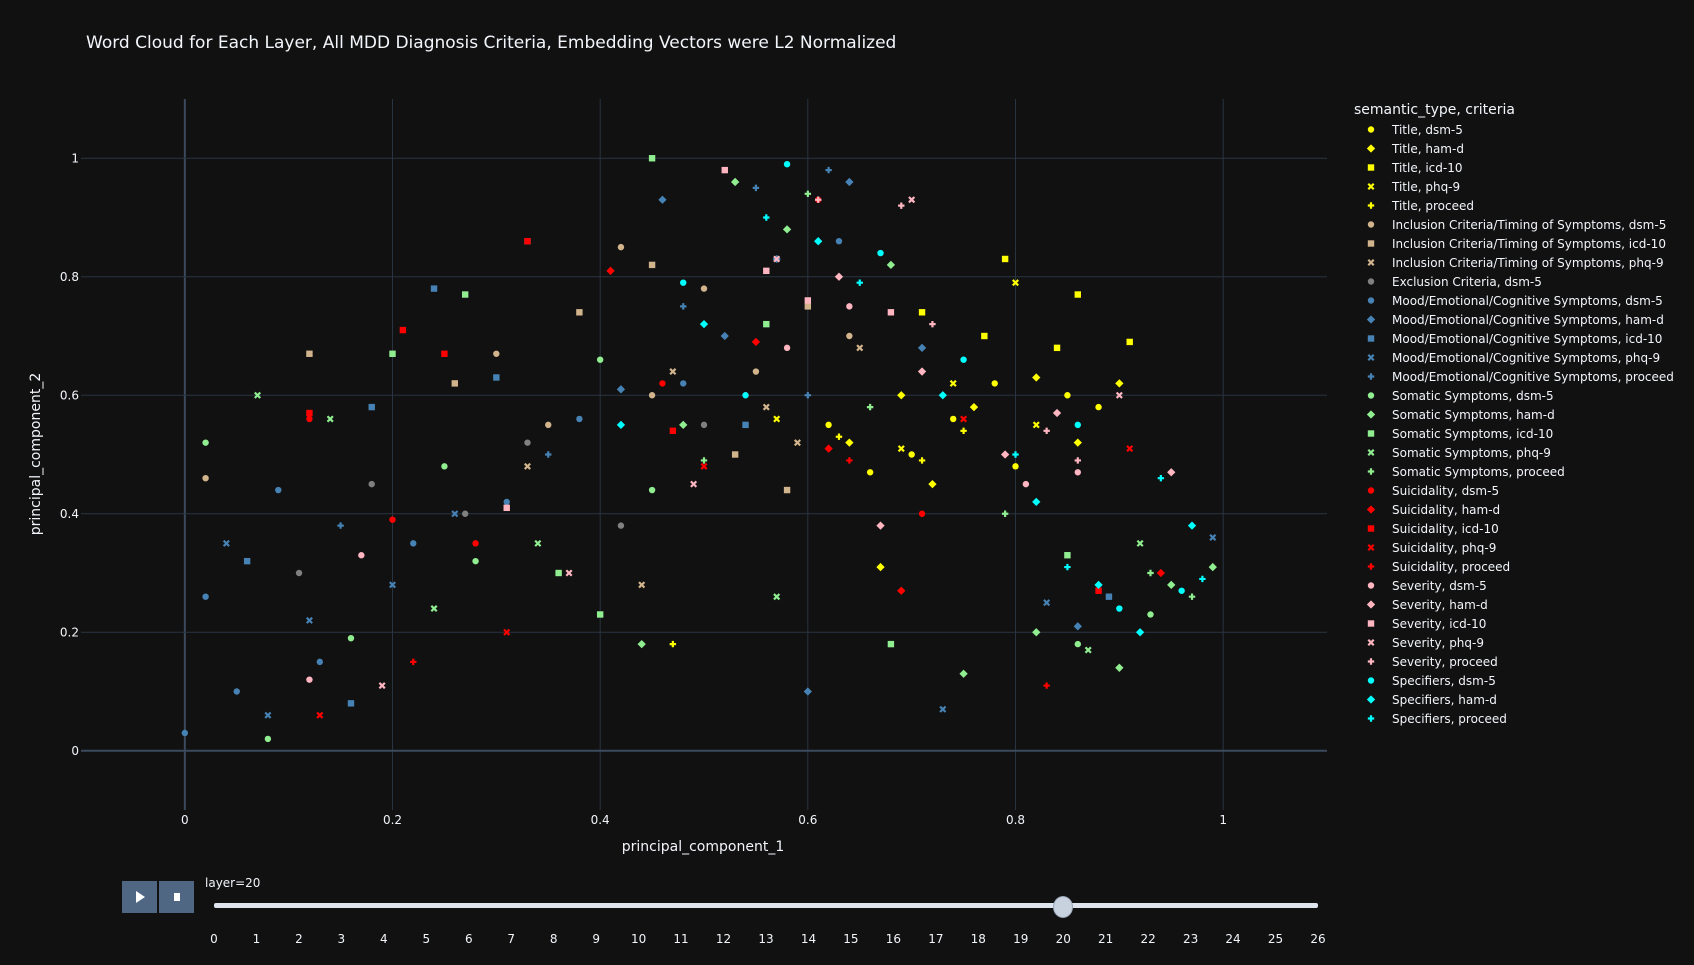 The width and height of the screenshot is (1694, 965). What do you see at coordinates (1514, 433) in the screenshot?
I see `legend-item: Somatic Symptoms, icd-10` at bounding box center [1514, 433].